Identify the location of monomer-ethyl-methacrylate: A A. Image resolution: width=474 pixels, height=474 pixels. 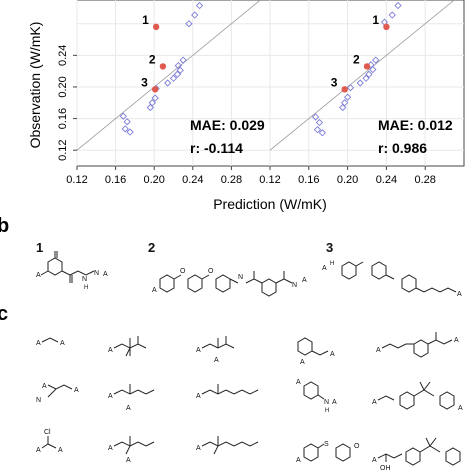
(131, 450).